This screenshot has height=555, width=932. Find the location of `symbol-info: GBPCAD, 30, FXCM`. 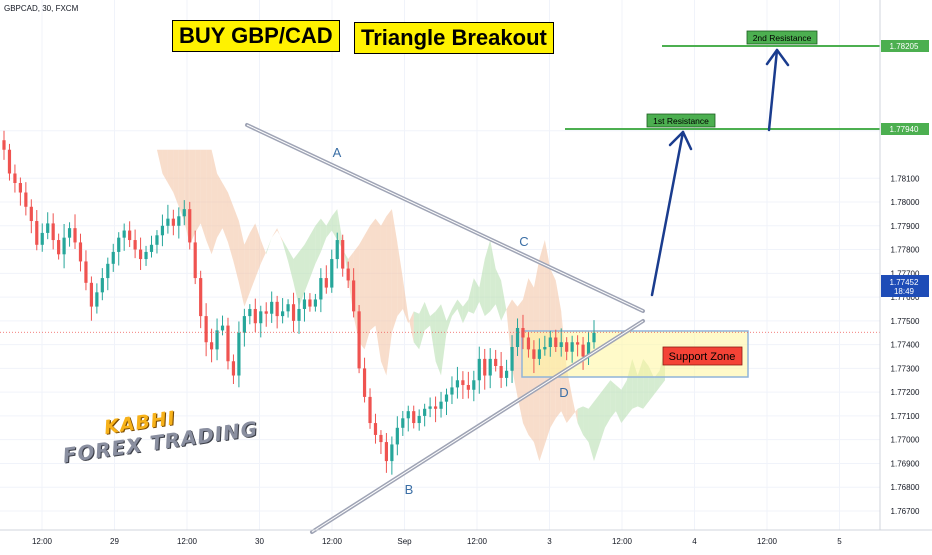

symbol-info: GBPCAD, 30, FXCM is located at coordinates (41, 8).